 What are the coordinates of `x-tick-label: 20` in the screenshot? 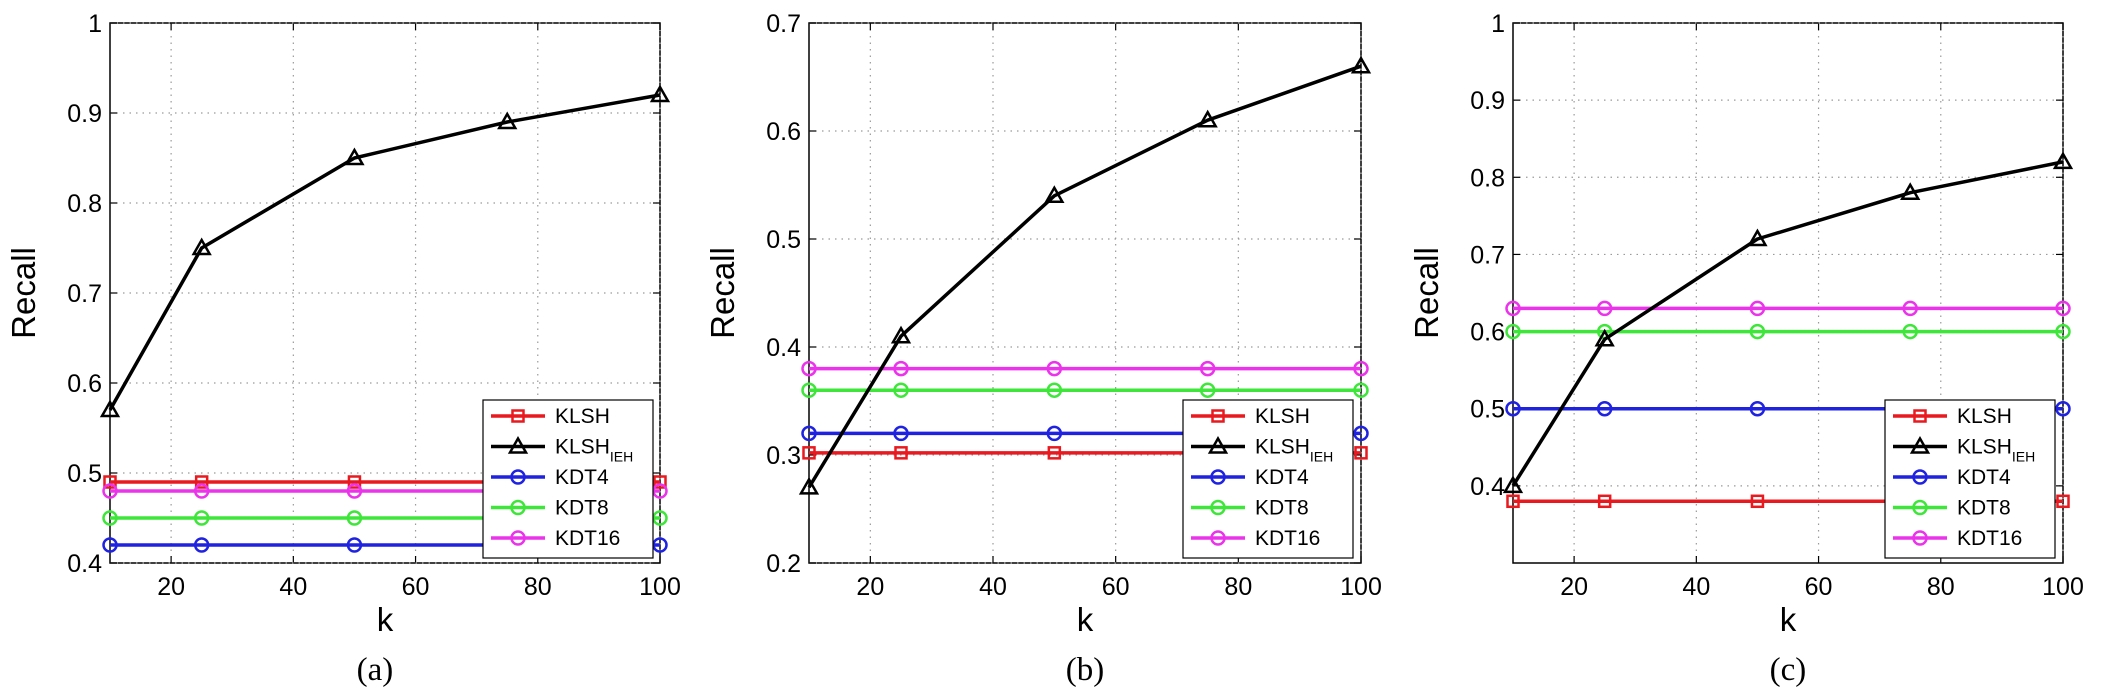 It's located at (171, 587).